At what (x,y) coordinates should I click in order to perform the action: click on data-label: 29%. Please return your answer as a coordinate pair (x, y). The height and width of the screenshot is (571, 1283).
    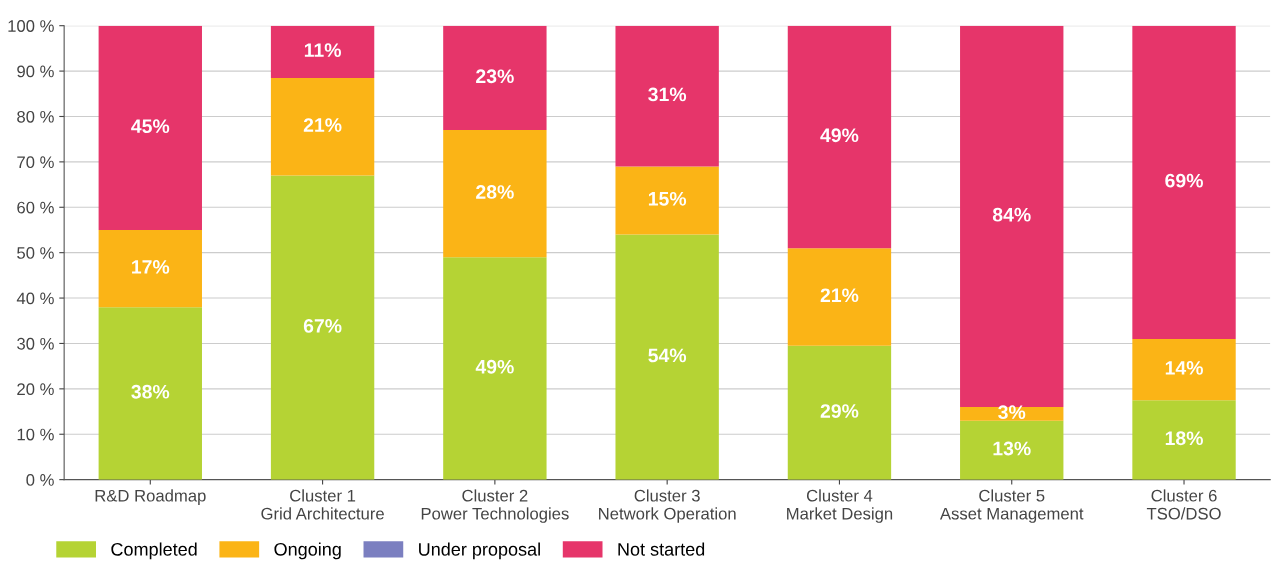
    Looking at the image, I should click on (839, 411).